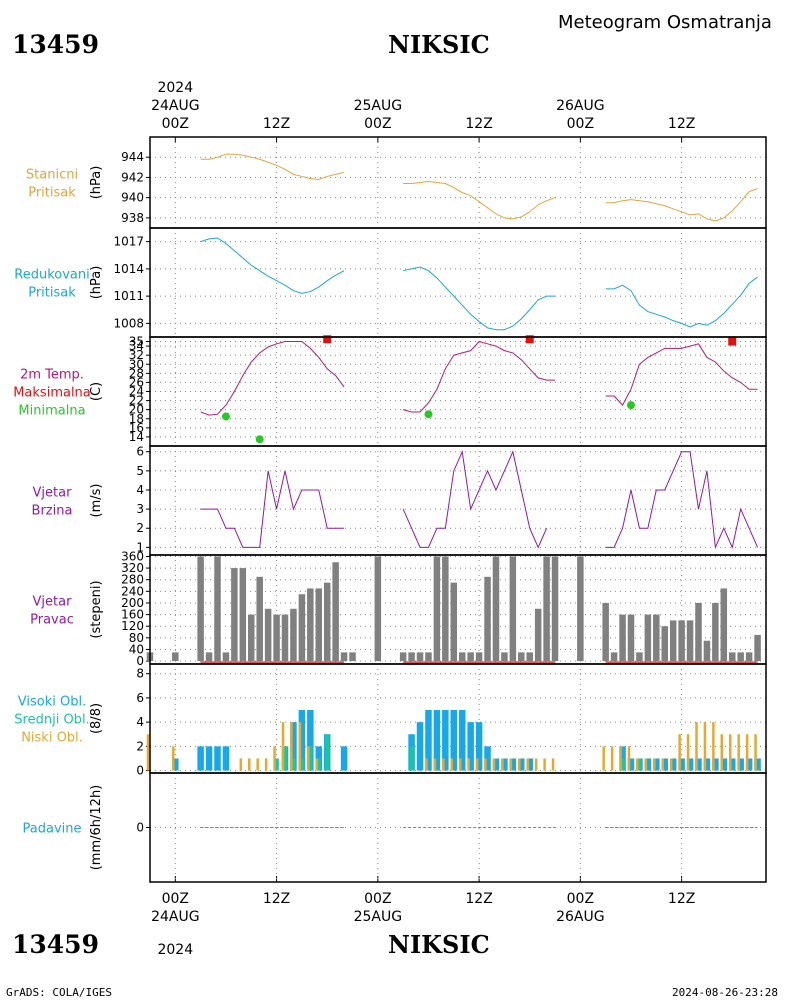  What do you see at coordinates (136, 419) in the screenshot?
I see `y-tick-label: 18` at bounding box center [136, 419].